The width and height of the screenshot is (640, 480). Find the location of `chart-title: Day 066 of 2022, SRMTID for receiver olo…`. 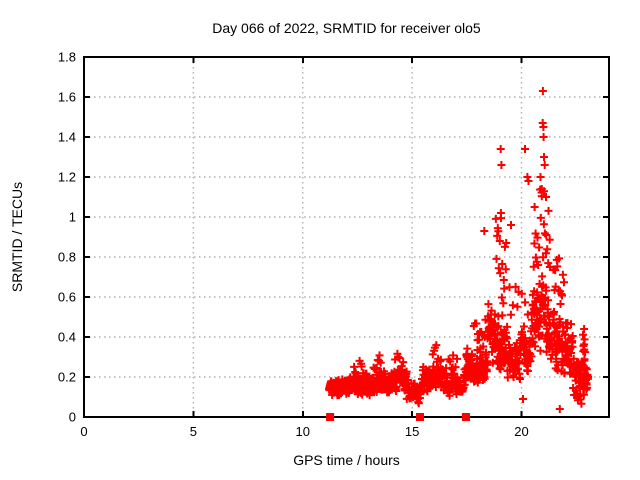

chart-title: Day 066 of 2022, SRMTID for receiver olo… is located at coordinates (346, 28).